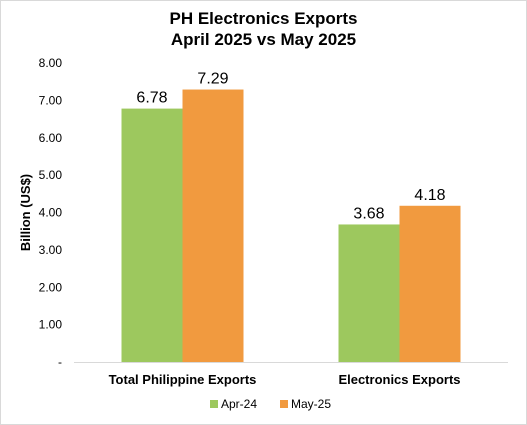 Image resolution: width=527 pixels, height=425 pixels. What do you see at coordinates (51, 138) in the screenshot?
I see `y-tick-label: 6.00` at bounding box center [51, 138].